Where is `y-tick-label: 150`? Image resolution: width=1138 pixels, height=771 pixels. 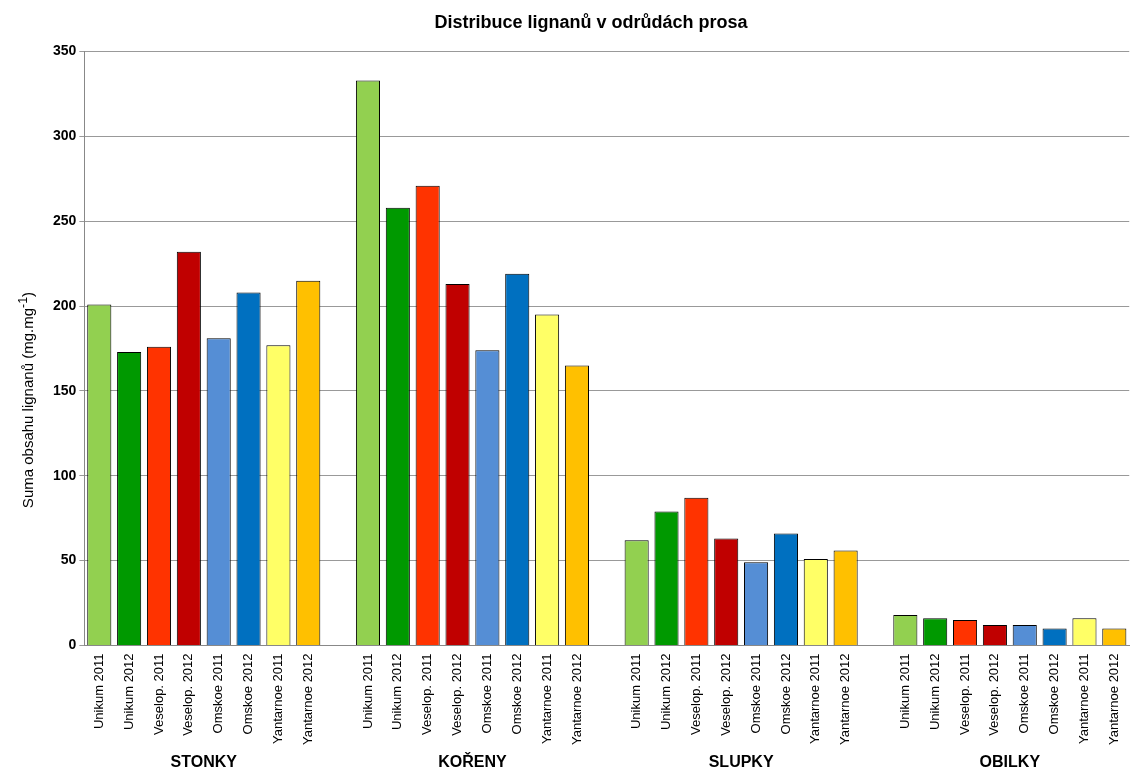
y-tick-label: 150 is located at coordinates (65, 389).